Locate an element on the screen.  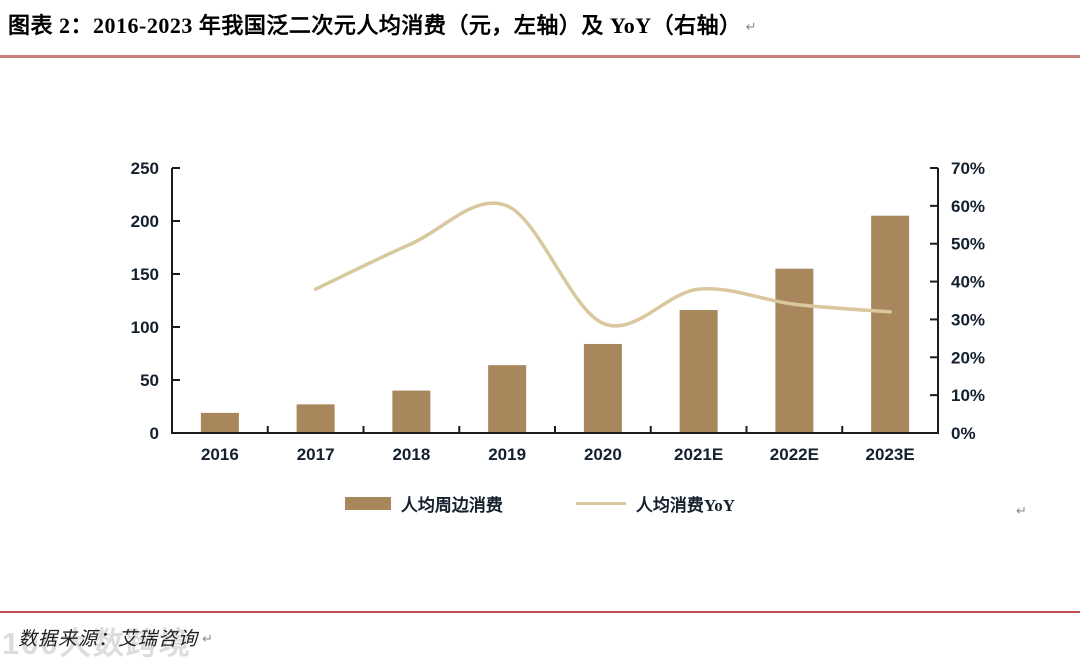
right-axis-label: 0% is located at coordinates (963, 433).